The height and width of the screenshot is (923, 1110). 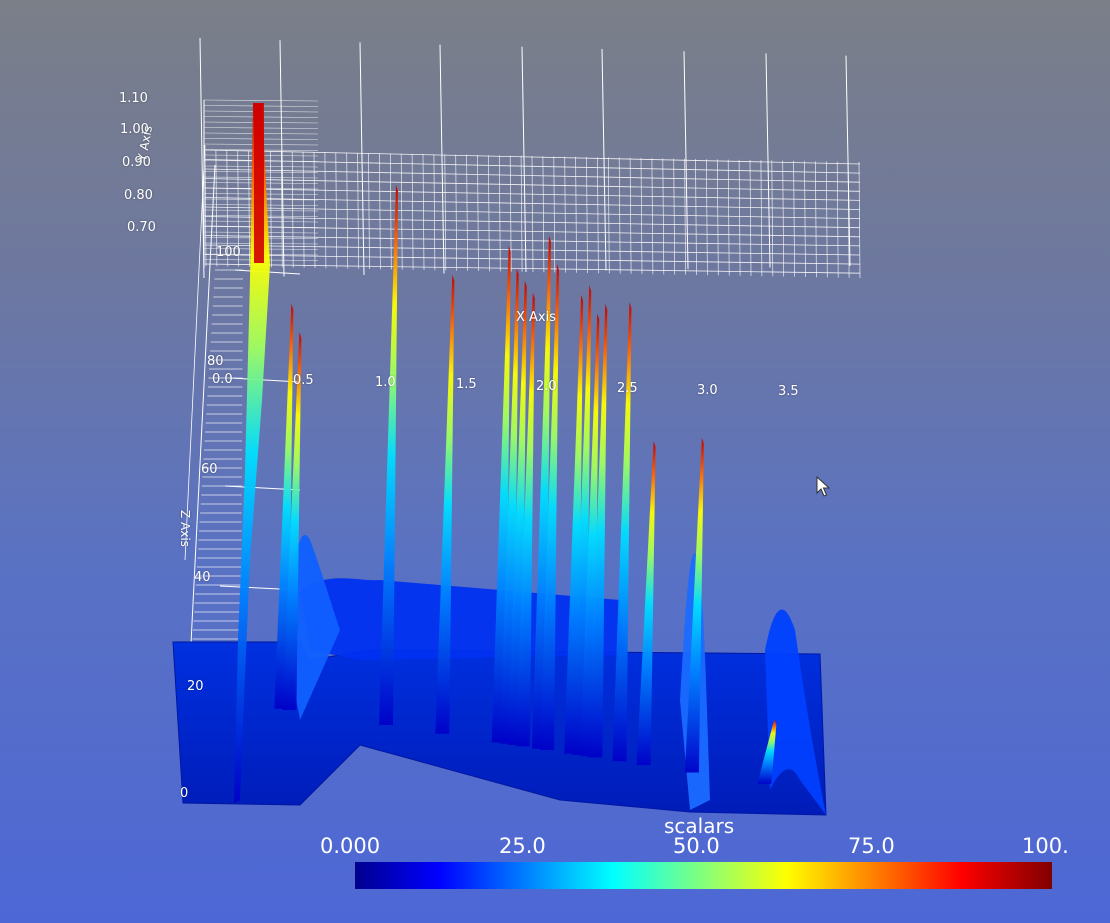 What do you see at coordinates (222, 379) in the screenshot?
I see `x-tick-label: 0.0` at bounding box center [222, 379].